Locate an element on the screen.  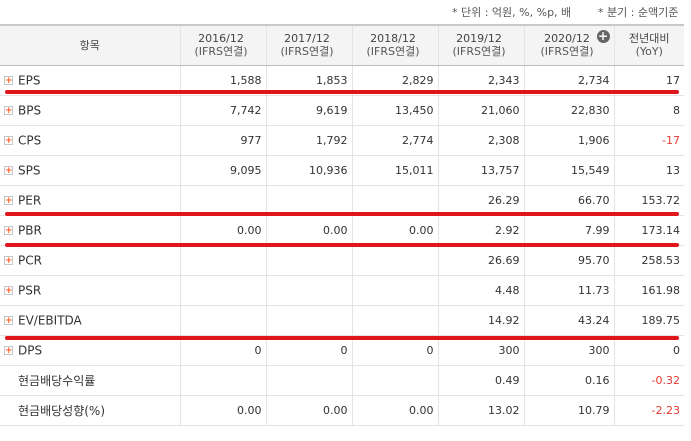
column-header-2018: 2018/12 (IFRS연결) is located at coordinates (394, 45).